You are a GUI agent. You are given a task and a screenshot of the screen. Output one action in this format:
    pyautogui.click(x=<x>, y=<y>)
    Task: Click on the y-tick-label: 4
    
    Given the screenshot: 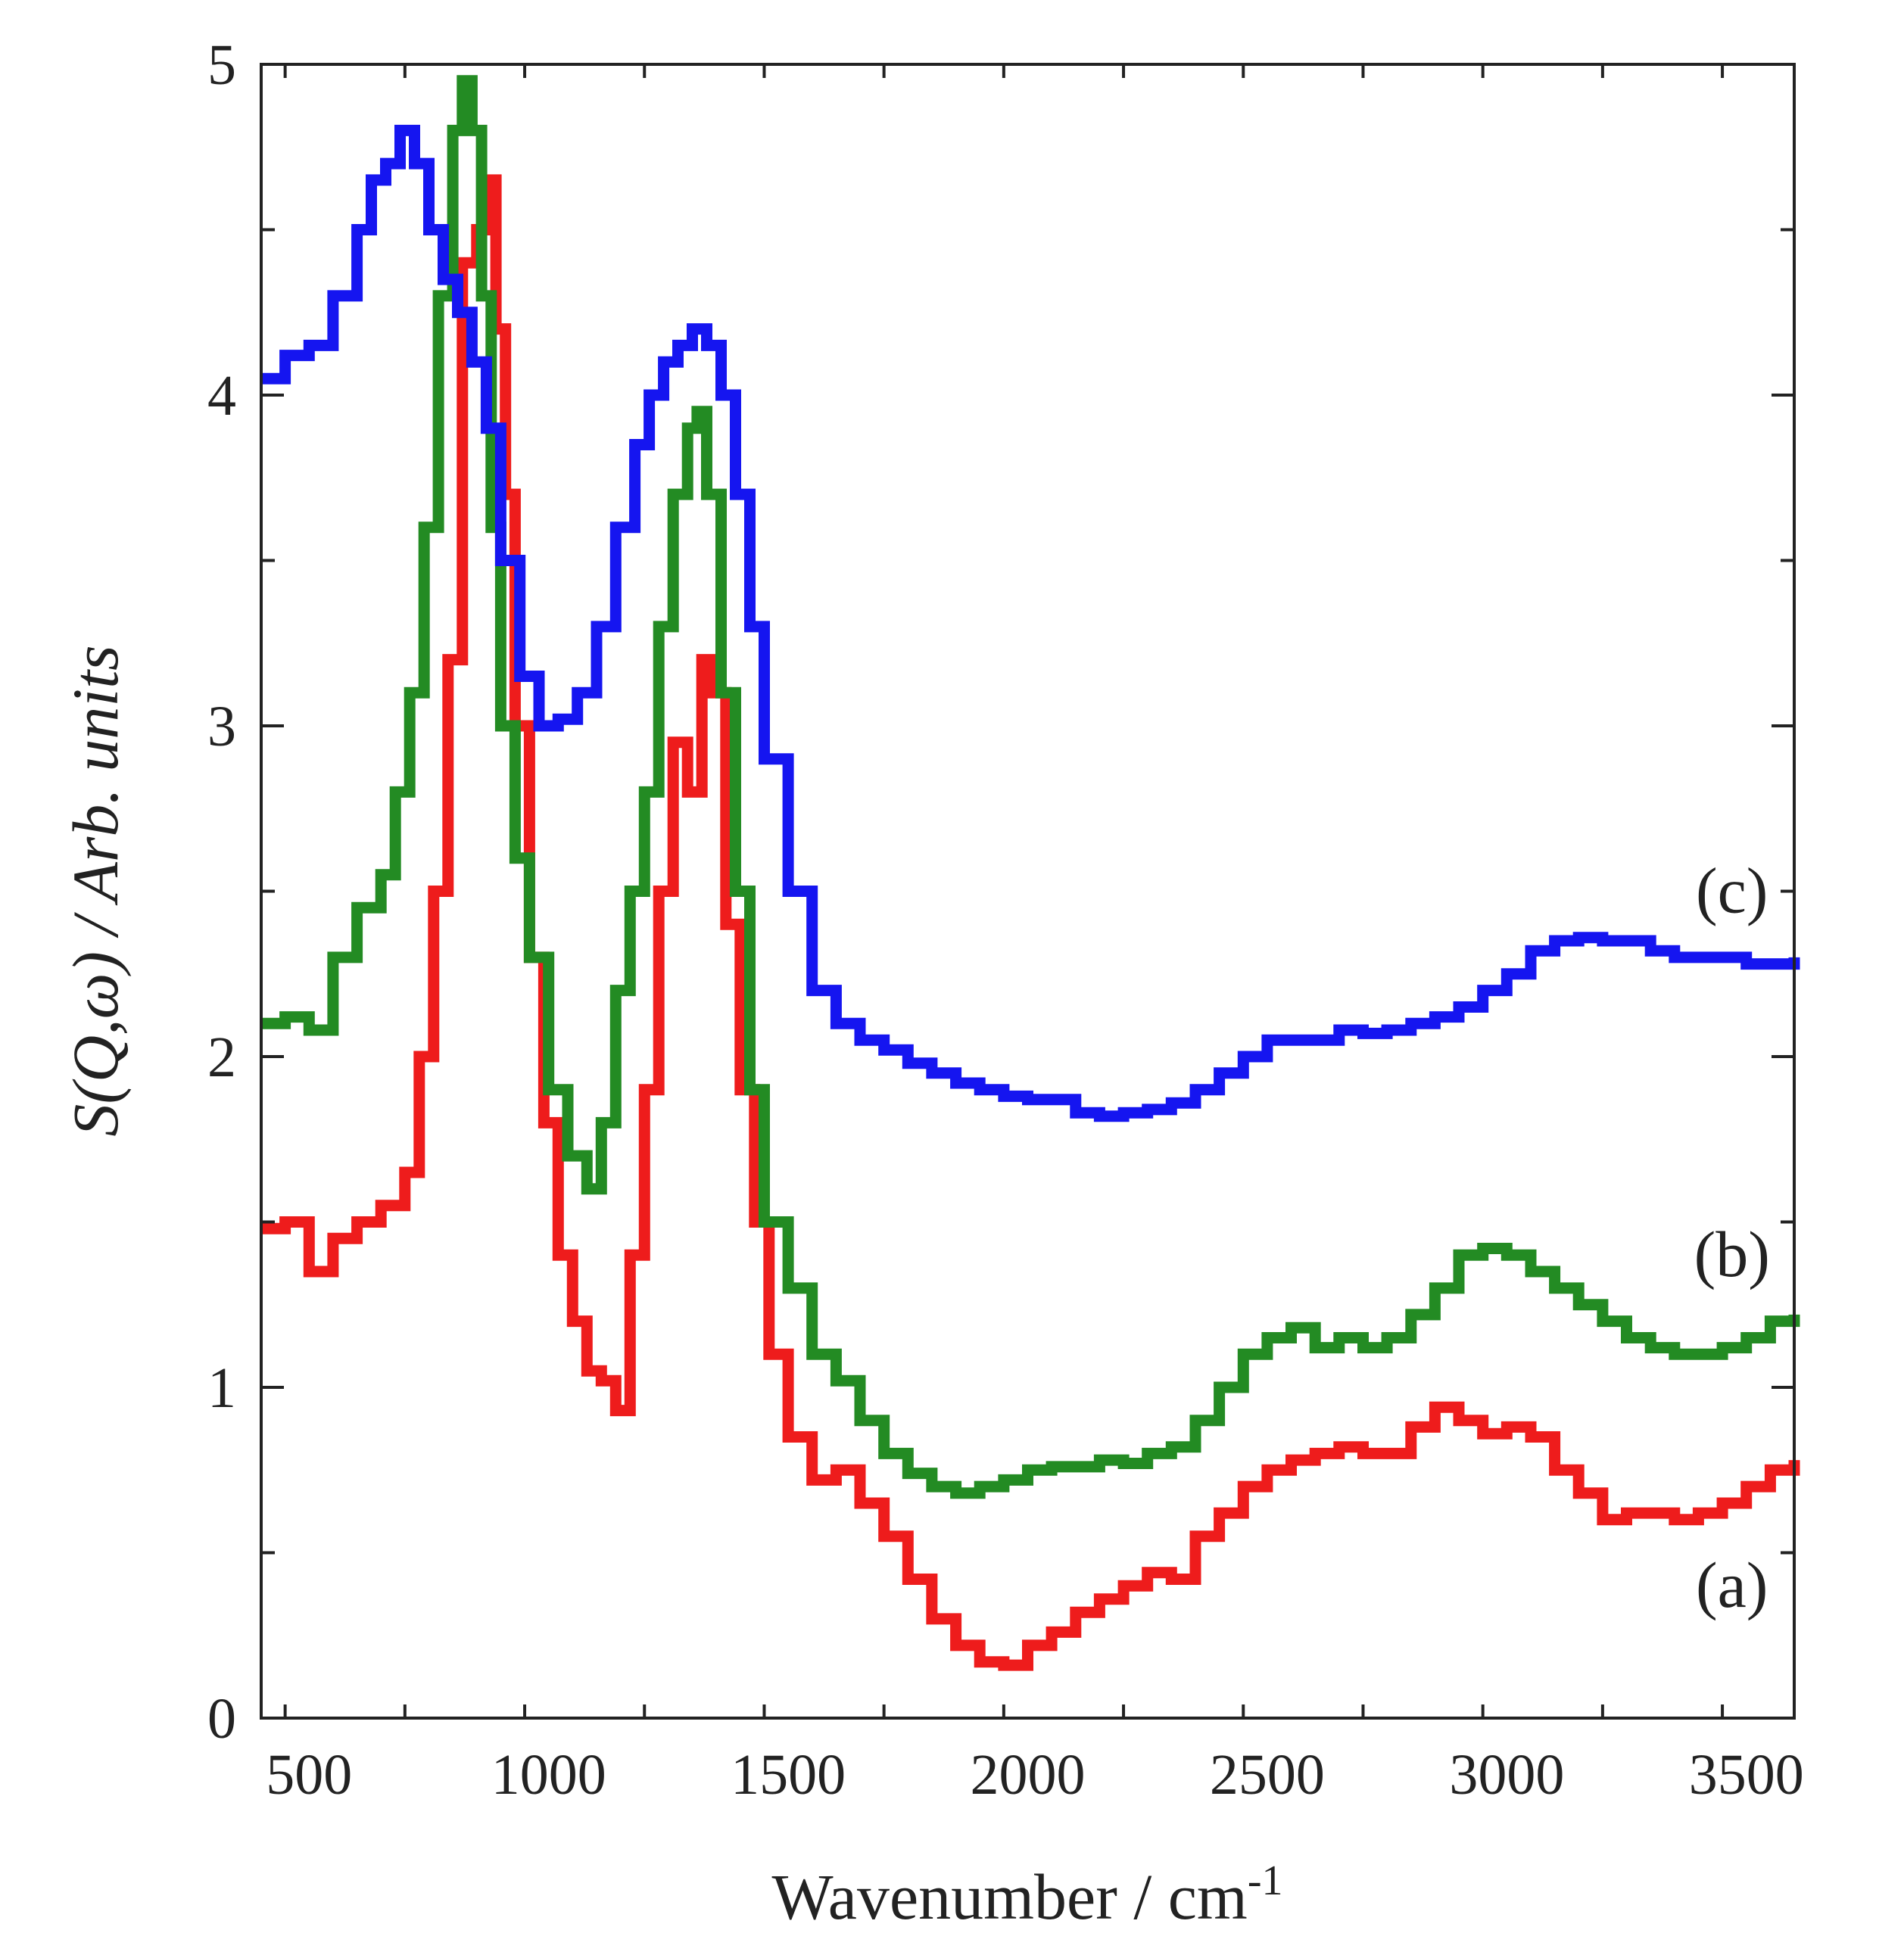 What is the action you would take?
    pyautogui.click(x=221, y=396)
    